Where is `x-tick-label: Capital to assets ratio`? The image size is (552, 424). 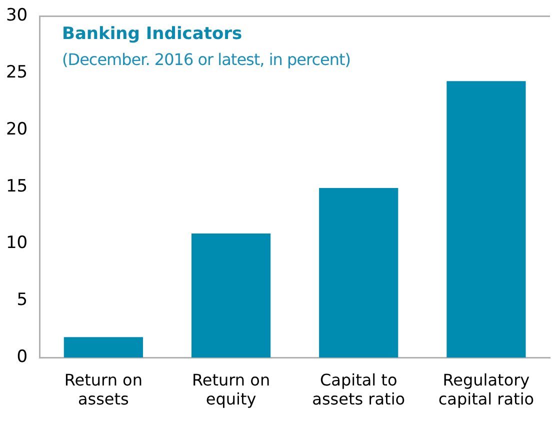
x-tick-label: Capital to assets ratio is located at coordinates (359, 389).